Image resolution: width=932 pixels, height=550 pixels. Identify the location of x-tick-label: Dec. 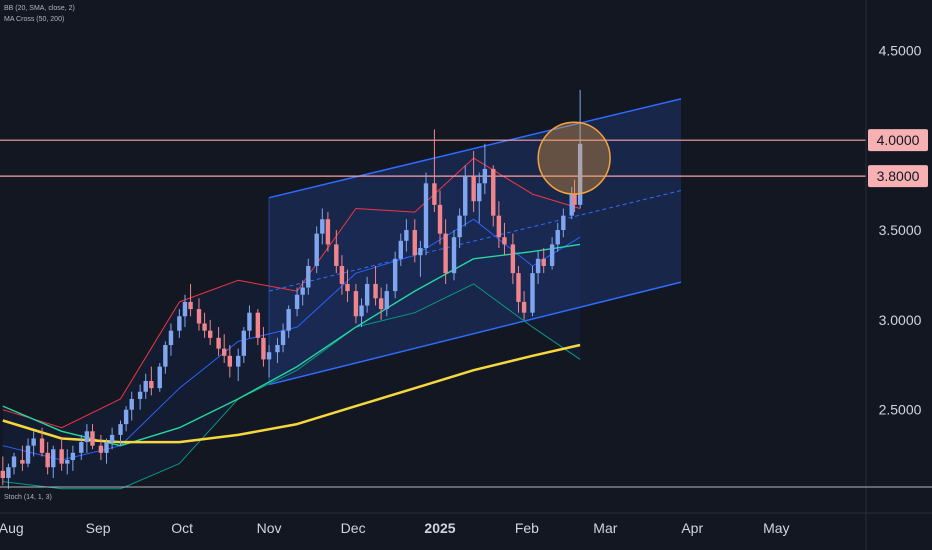
(353, 528).